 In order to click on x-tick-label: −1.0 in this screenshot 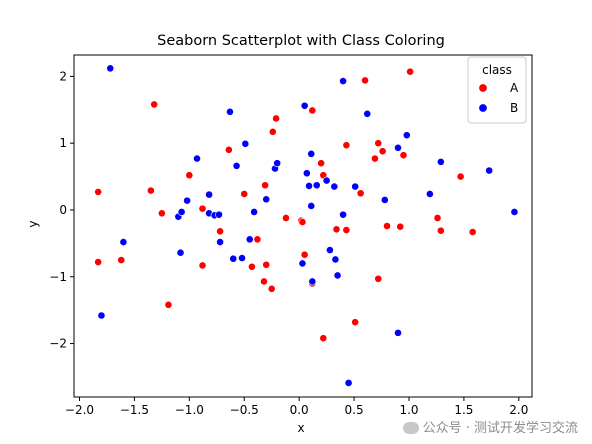, I will do `click(189, 410)`.